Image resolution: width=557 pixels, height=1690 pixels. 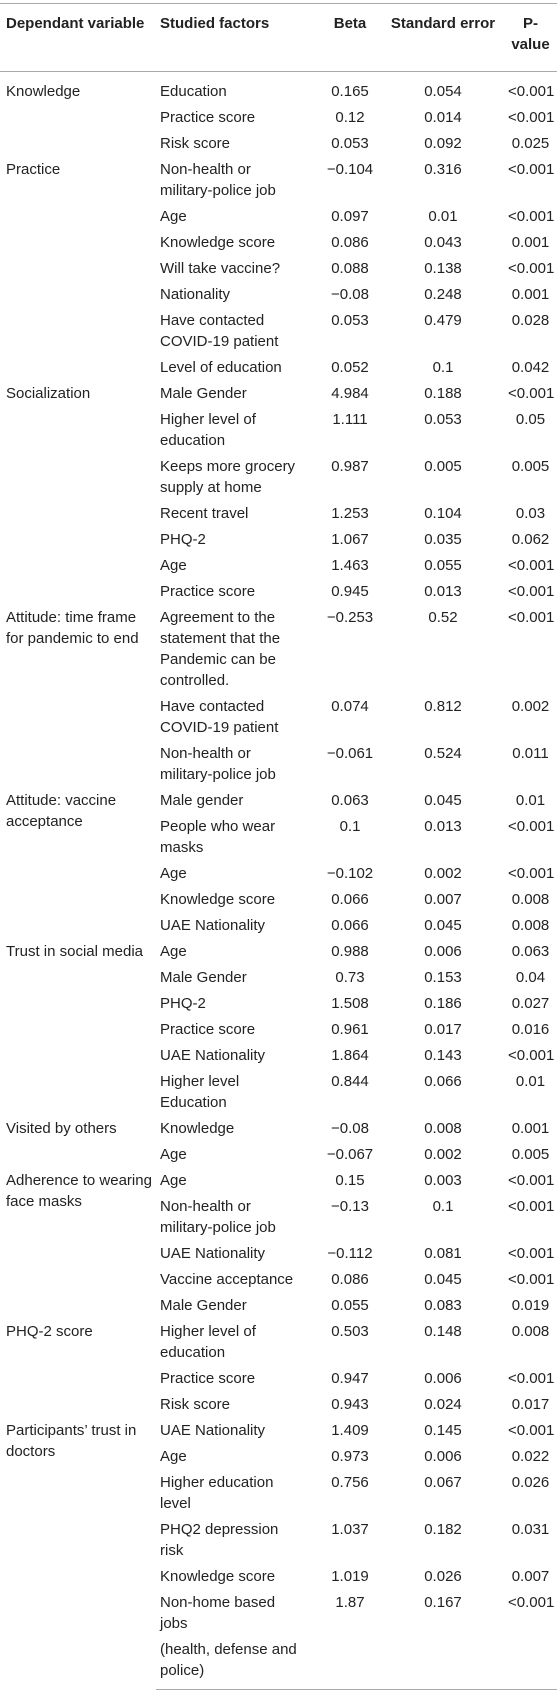 I want to click on studied-factor: Level of education, so click(x=221, y=367).